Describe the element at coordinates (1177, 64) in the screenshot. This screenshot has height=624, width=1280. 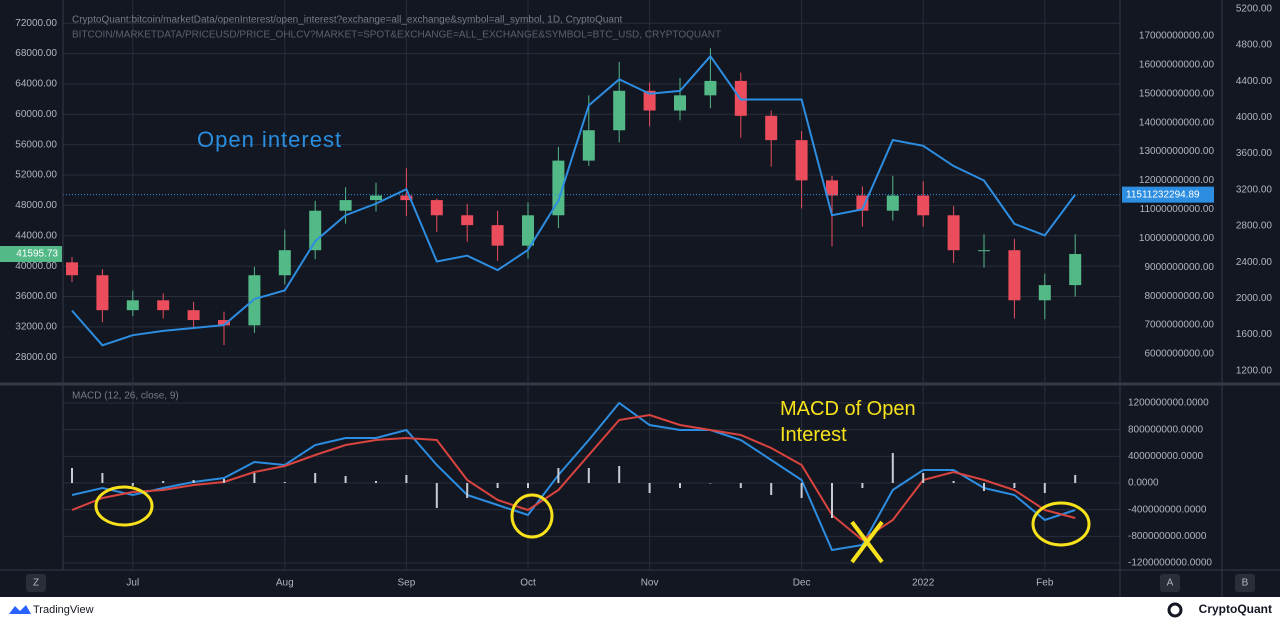
I see `y-tick-label: 16000000000.00` at that location.